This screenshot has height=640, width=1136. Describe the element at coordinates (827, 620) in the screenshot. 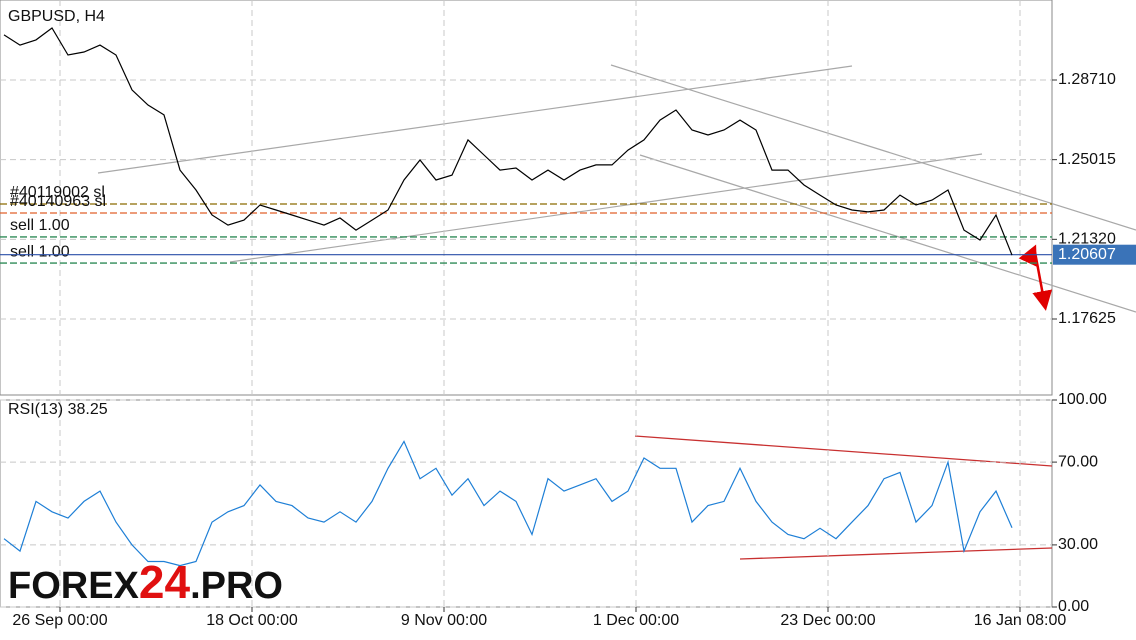

I see `x-tick-label: 23 Dec 00:00` at that location.